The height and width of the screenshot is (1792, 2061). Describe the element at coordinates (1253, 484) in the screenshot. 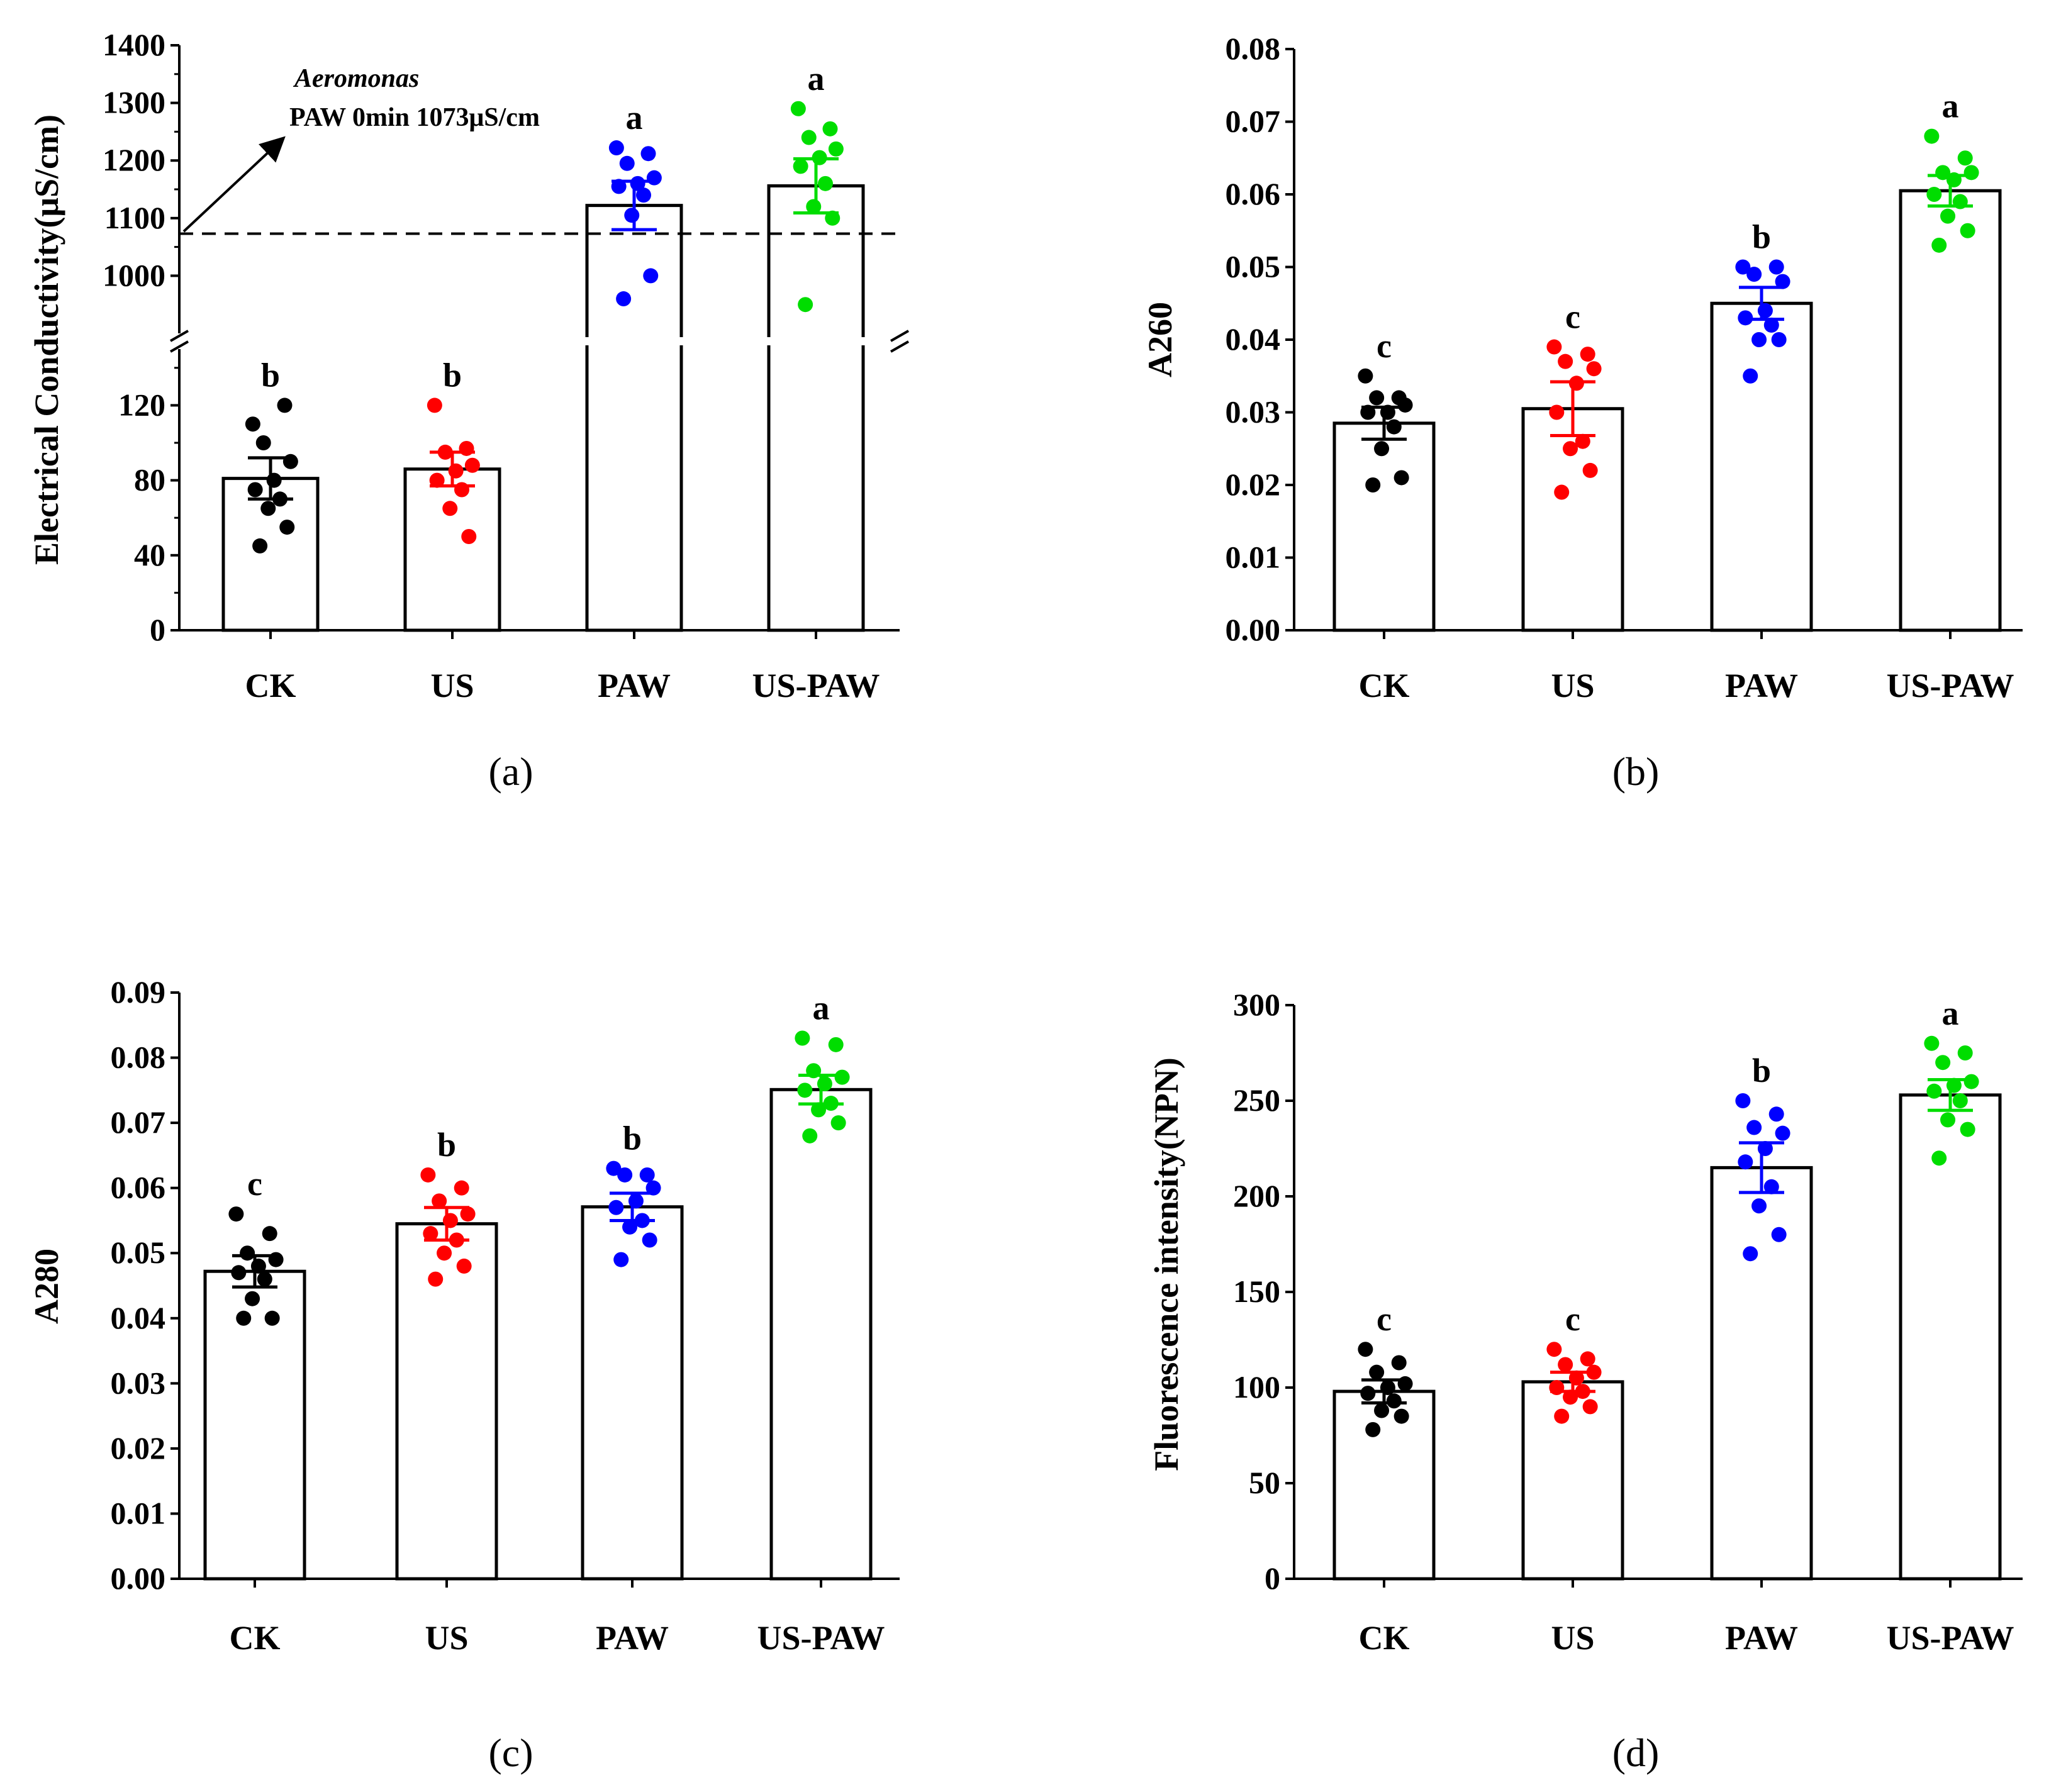

I see `y-tick-label: 0.02` at that location.